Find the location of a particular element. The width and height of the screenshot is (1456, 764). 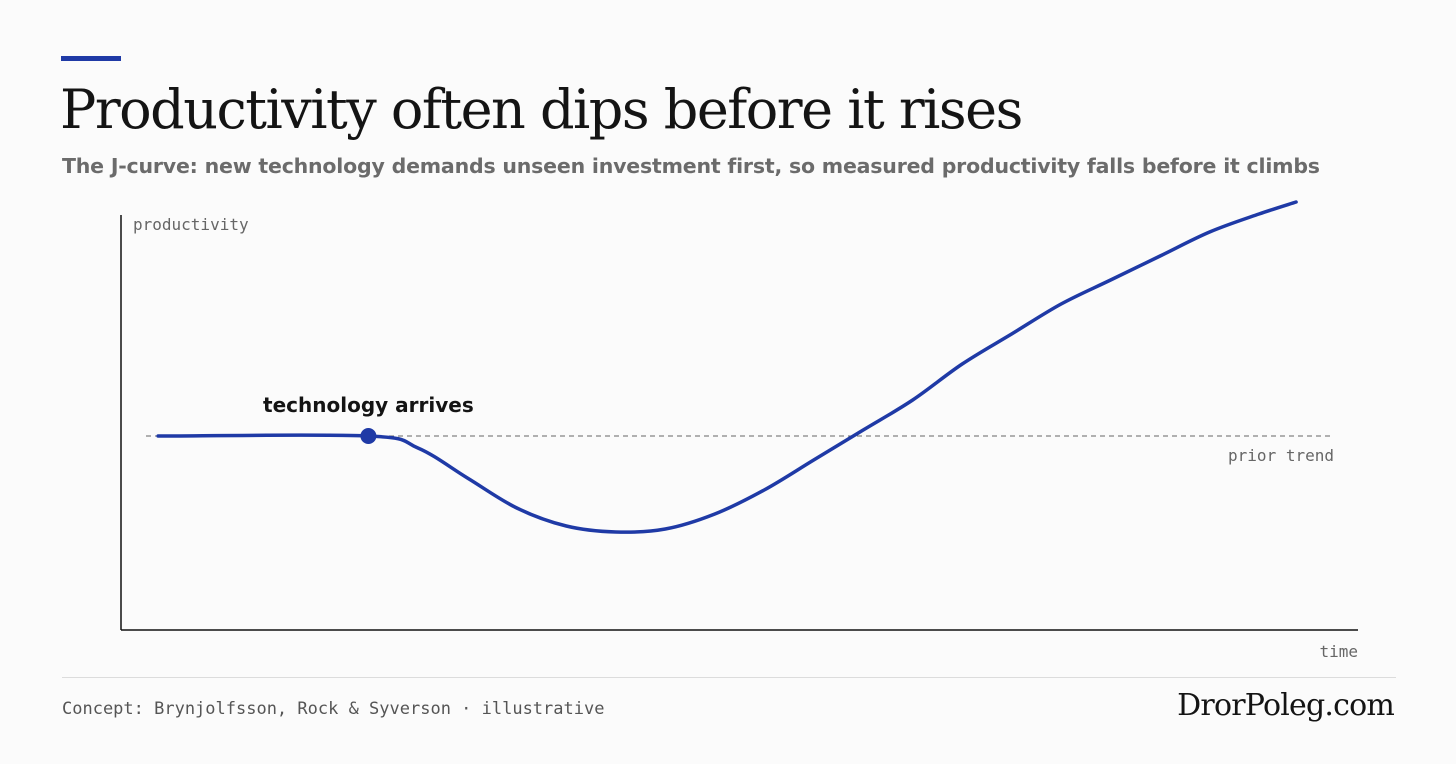

technology-arrives-label: technology arrives is located at coordinates (368, 405).